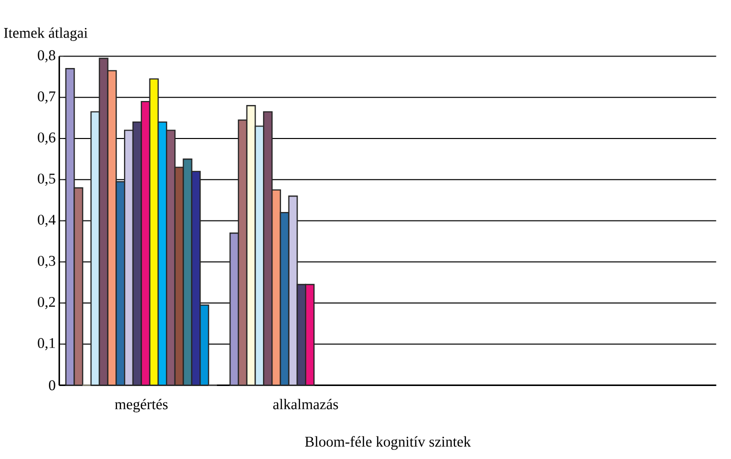 This screenshot has height=459, width=731. I want to click on y-tick-label: 0,8, so click(47, 56).